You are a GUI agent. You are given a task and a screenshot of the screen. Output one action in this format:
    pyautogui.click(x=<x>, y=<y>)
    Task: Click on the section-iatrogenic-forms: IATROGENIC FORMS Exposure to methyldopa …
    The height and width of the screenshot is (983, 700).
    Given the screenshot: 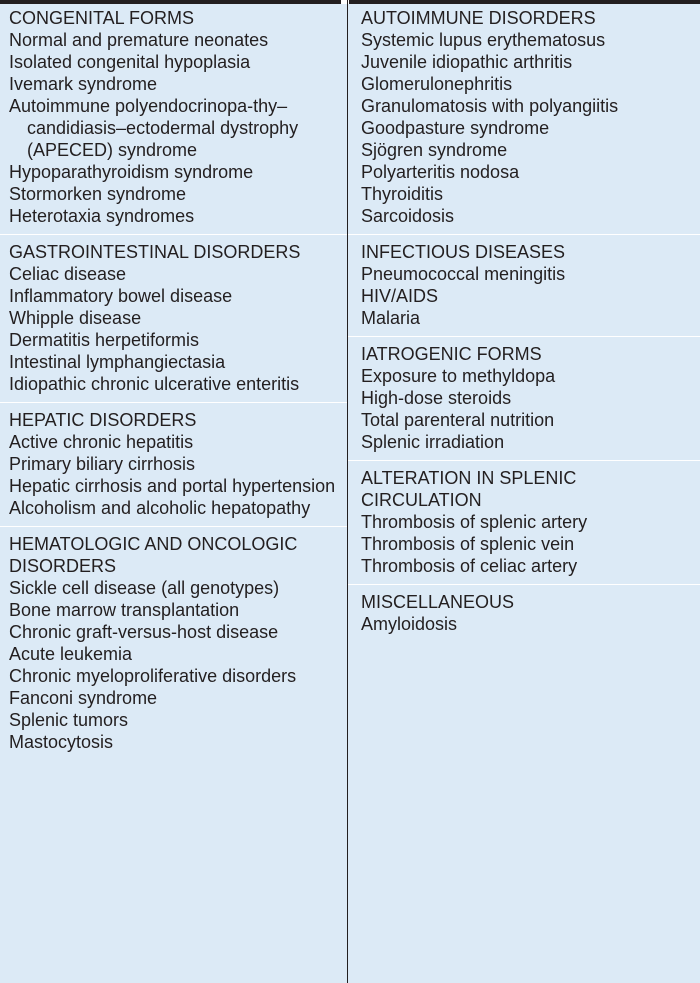 What is the action you would take?
    pyautogui.click(x=524, y=399)
    